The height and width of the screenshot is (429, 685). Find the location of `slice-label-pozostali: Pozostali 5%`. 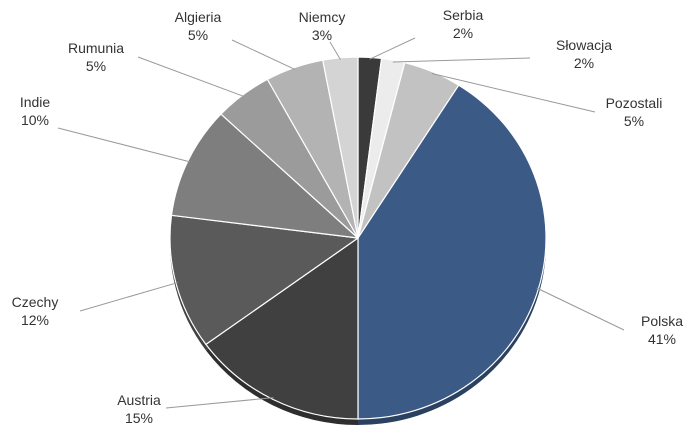

slice-label-pozostali: Pozostali 5% is located at coordinates (634, 112).